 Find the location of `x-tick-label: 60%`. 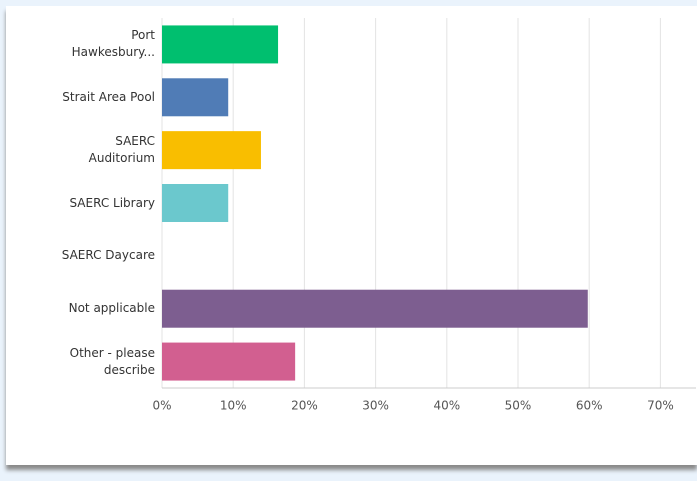

x-tick-label: 60% is located at coordinates (589, 406).